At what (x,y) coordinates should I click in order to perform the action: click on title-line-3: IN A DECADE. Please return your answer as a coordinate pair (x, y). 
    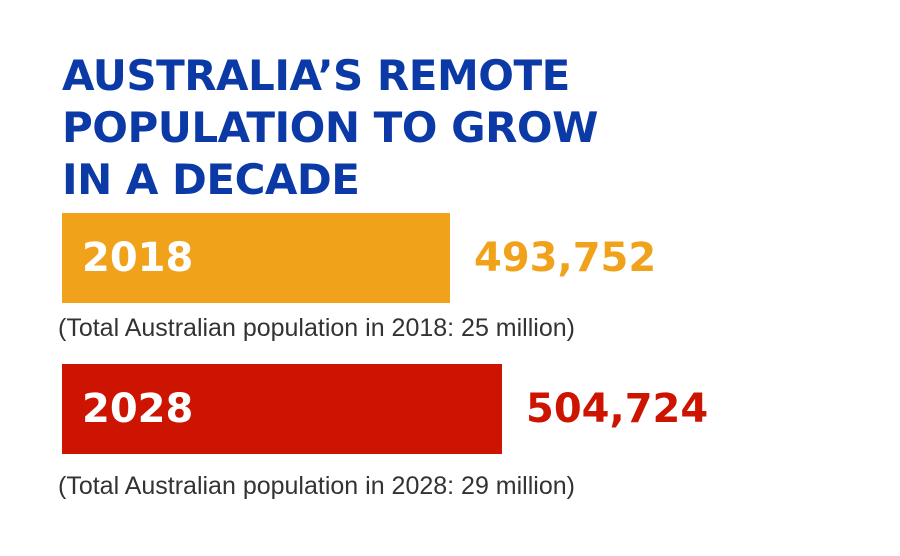
    Looking at the image, I should click on (211, 179).